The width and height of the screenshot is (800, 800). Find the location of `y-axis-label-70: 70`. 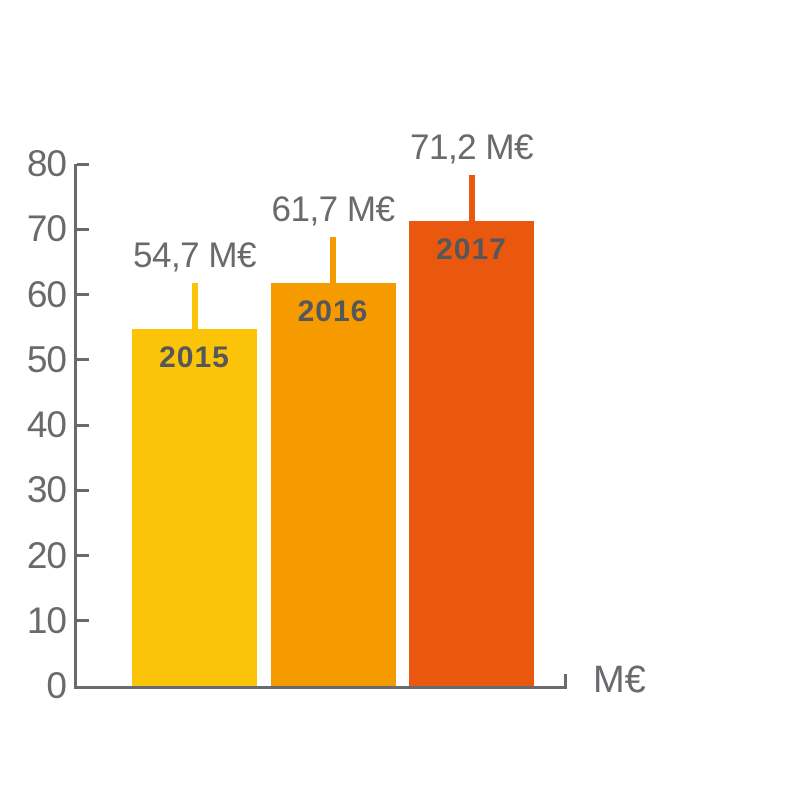

y-axis-label-70: 70 is located at coordinates (46, 229).